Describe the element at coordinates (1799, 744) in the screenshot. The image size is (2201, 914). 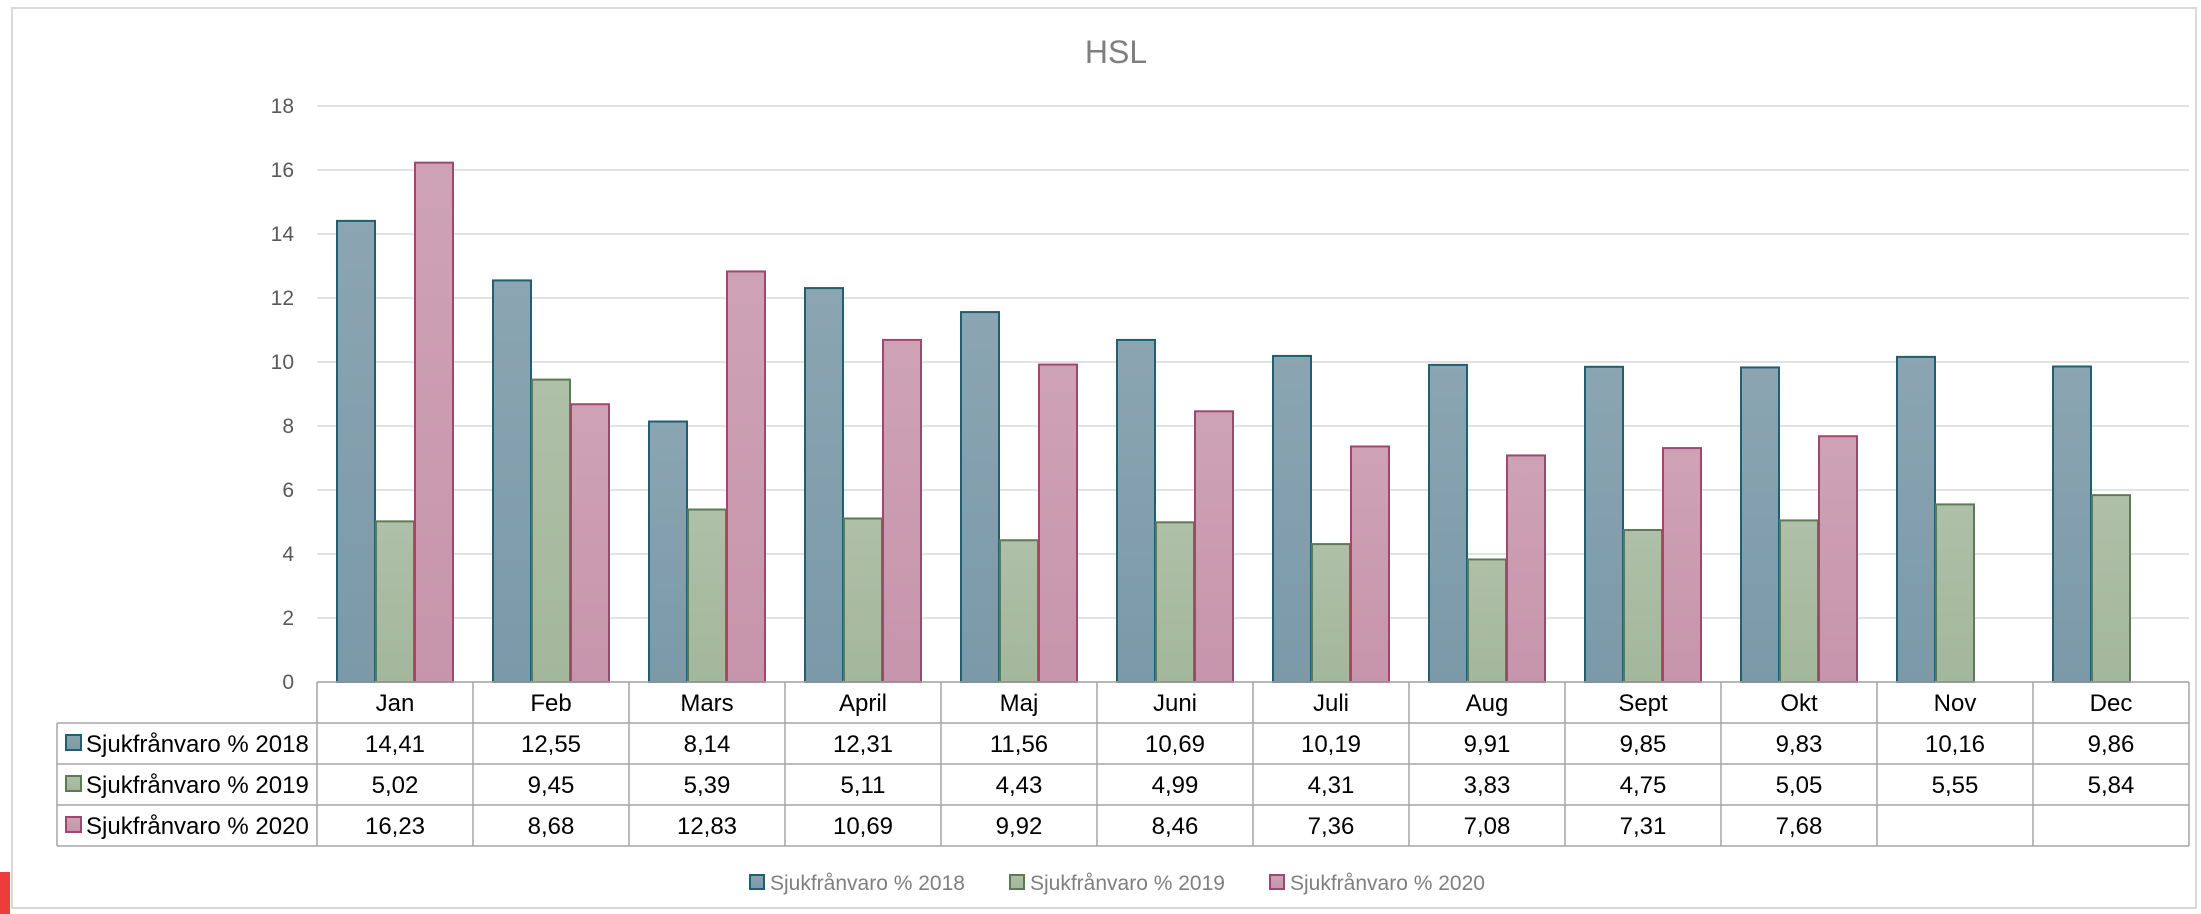
I see `table-cell-value: 9,83` at that location.